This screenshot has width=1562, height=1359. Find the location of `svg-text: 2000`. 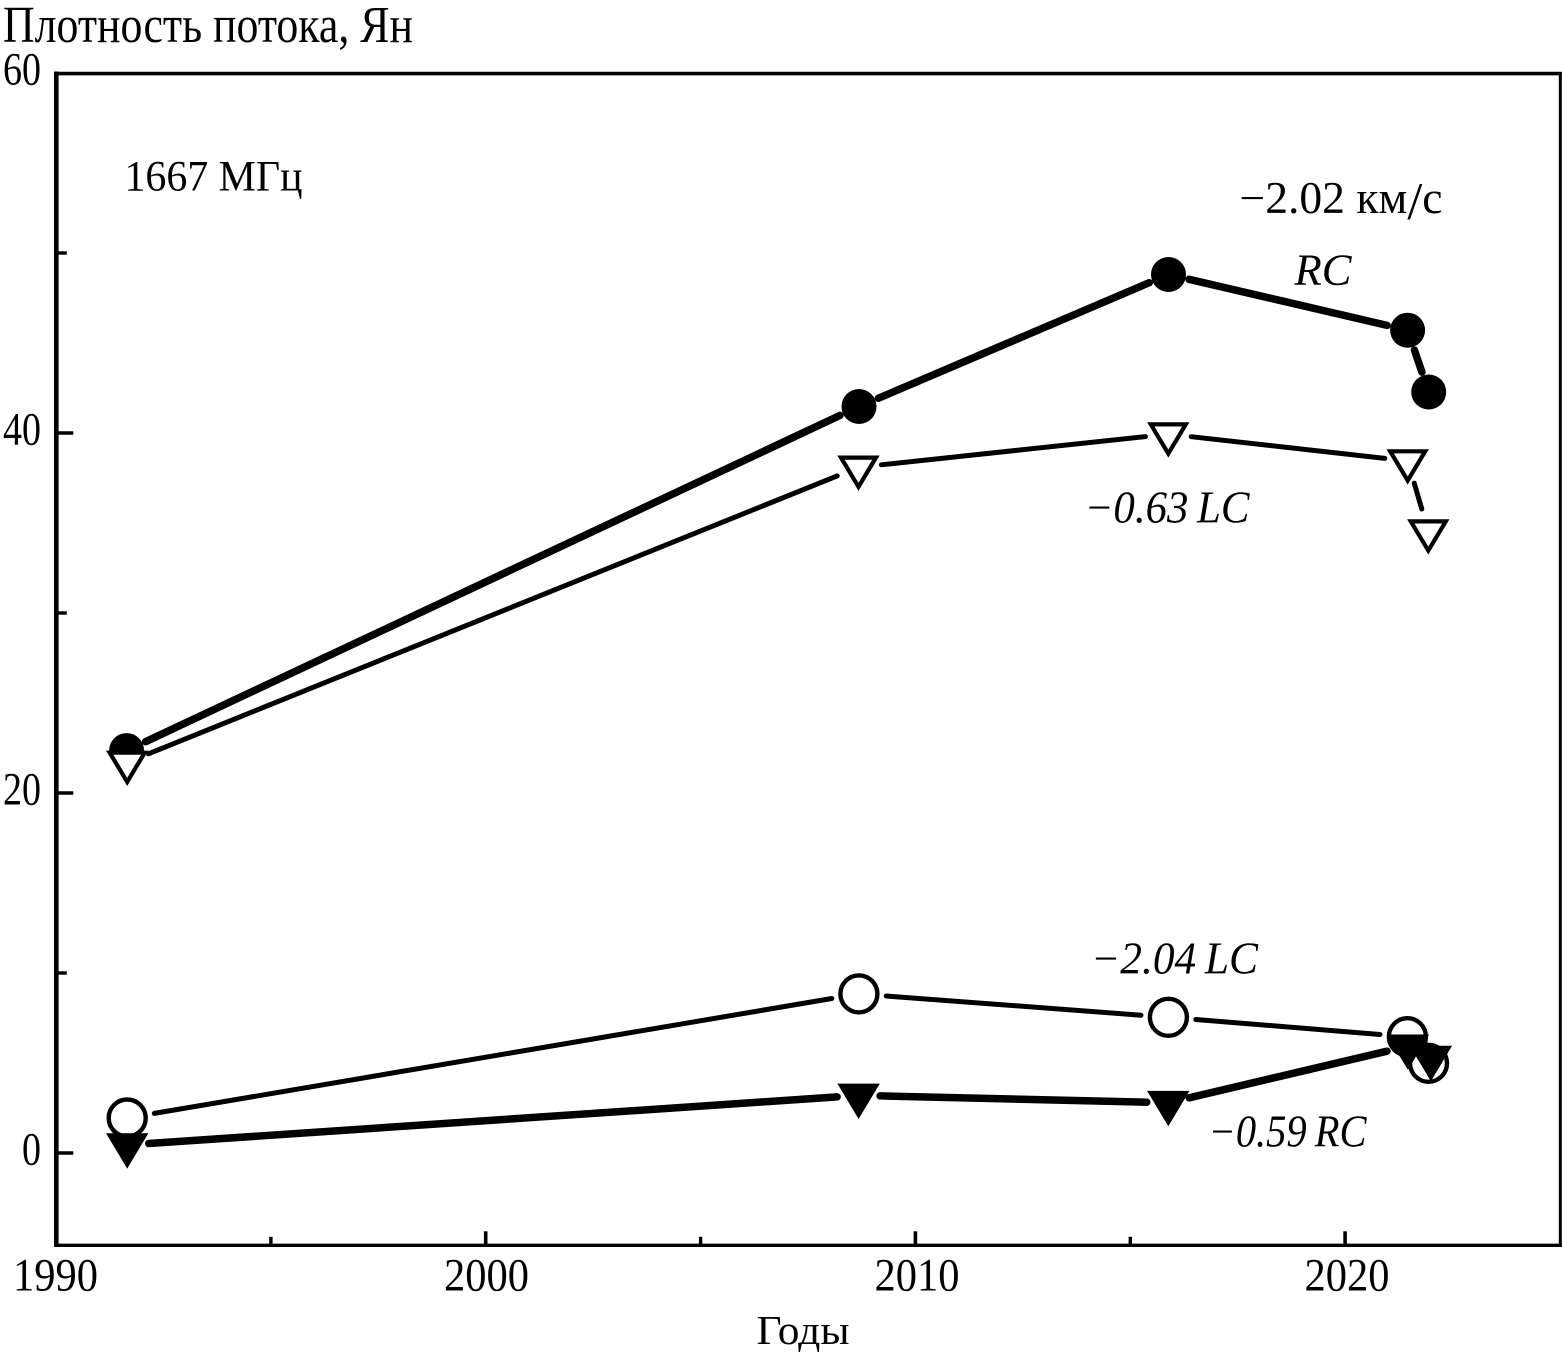

svg-text: 2000 is located at coordinates (486, 1276).